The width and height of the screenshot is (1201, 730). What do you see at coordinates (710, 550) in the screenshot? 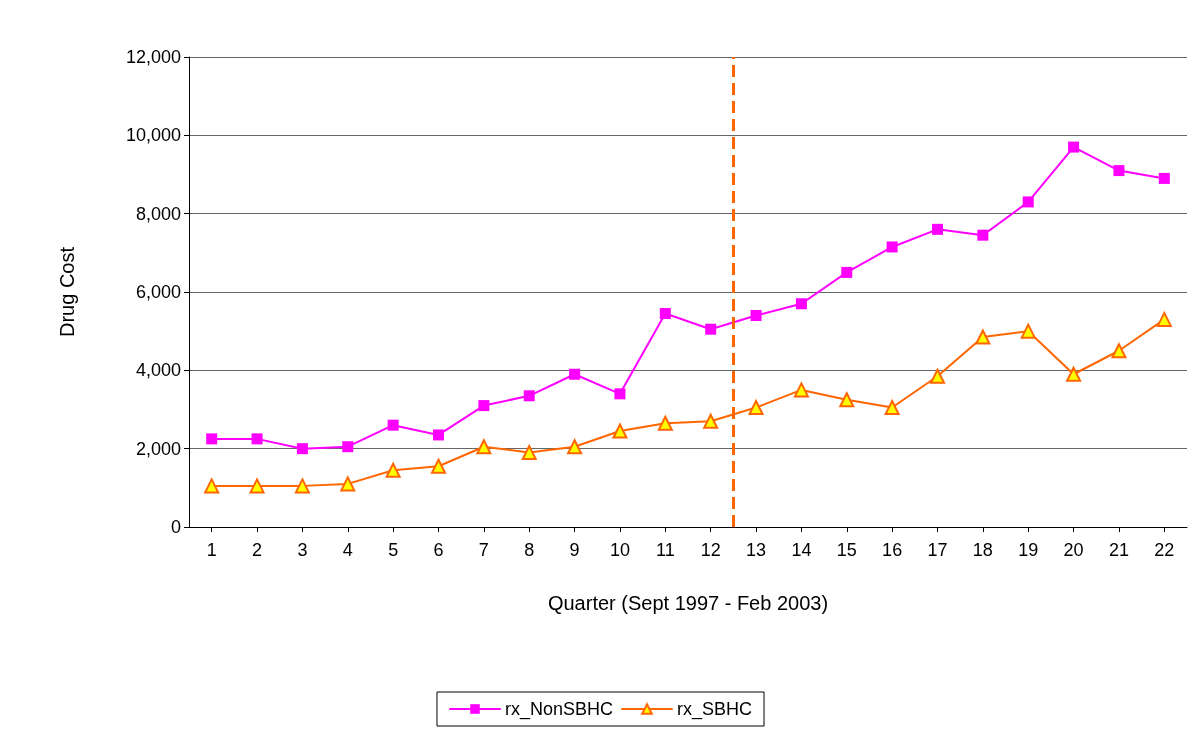
I see `x-tick-label: 12` at bounding box center [710, 550].